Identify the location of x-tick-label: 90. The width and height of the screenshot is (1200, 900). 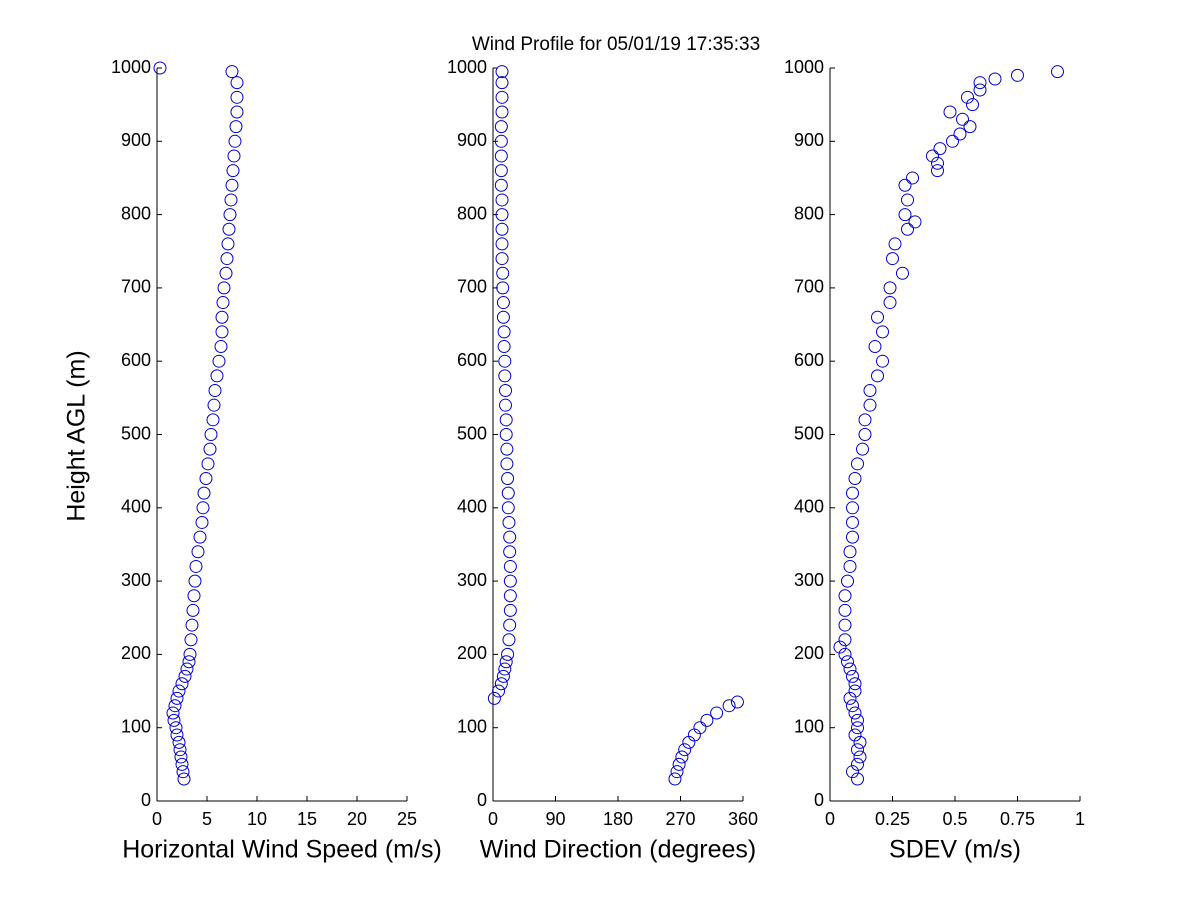
(555, 819).